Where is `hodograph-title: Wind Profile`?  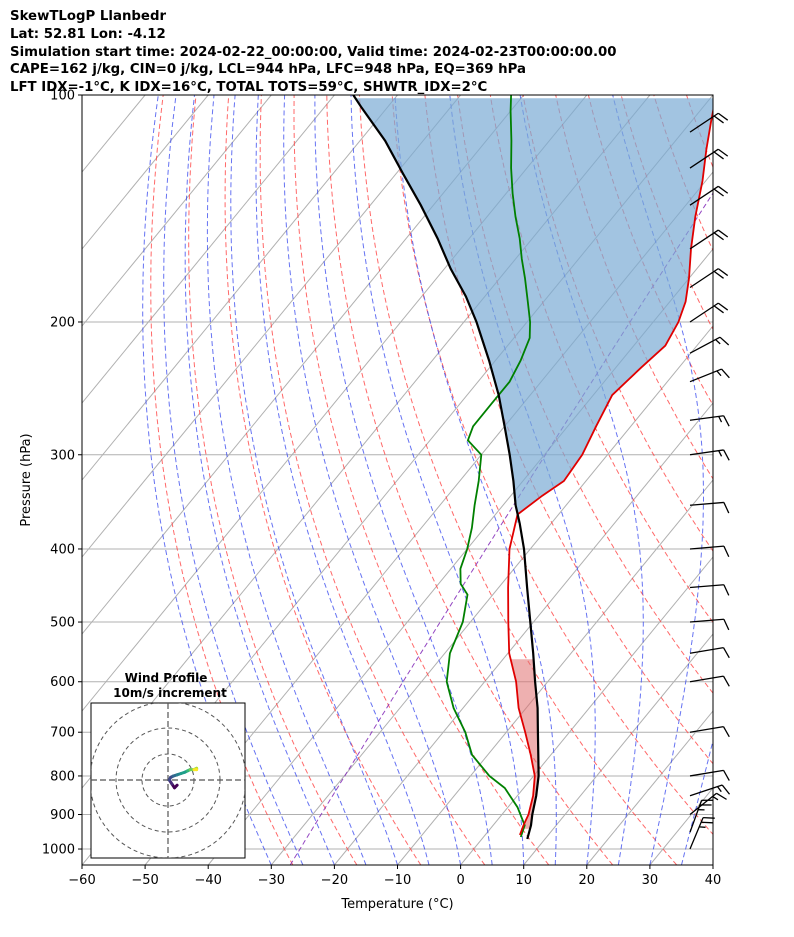 hodograph-title: Wind Profile is located at coordinates (166, 678).